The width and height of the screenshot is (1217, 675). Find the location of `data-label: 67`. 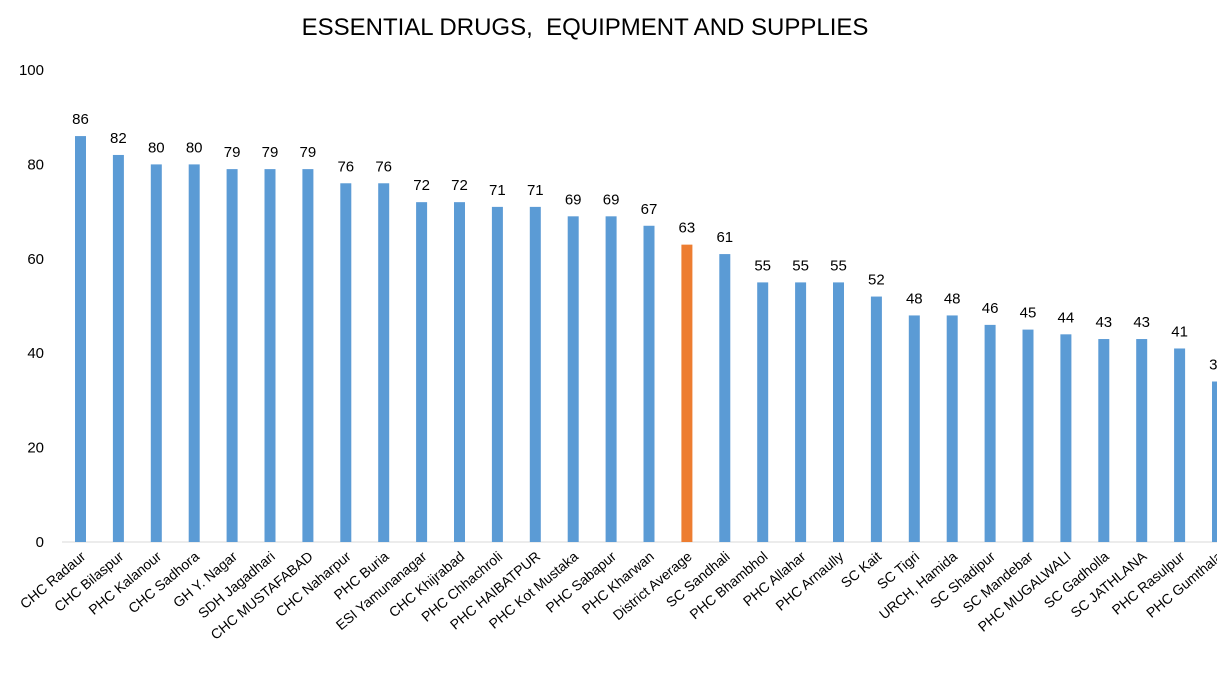

data-label: 67 is located at coordinates (649, 209).